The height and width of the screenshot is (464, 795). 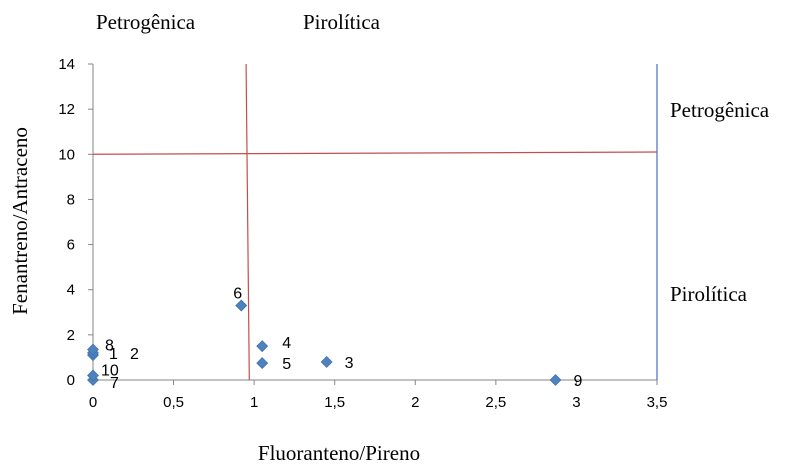 I want to click on y-tick-label: 4, so click(x=71, y=290).